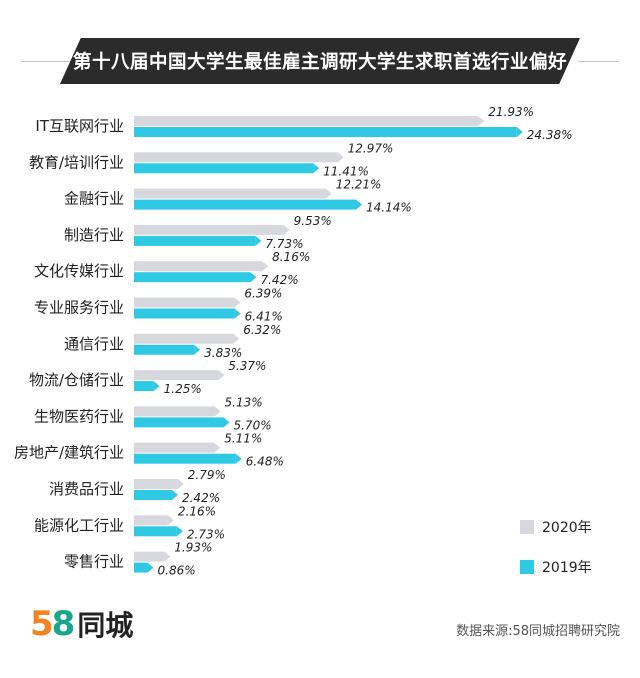 The image size is (640, 678). I want to click on data-label: 1.93%, so click(193, 548).